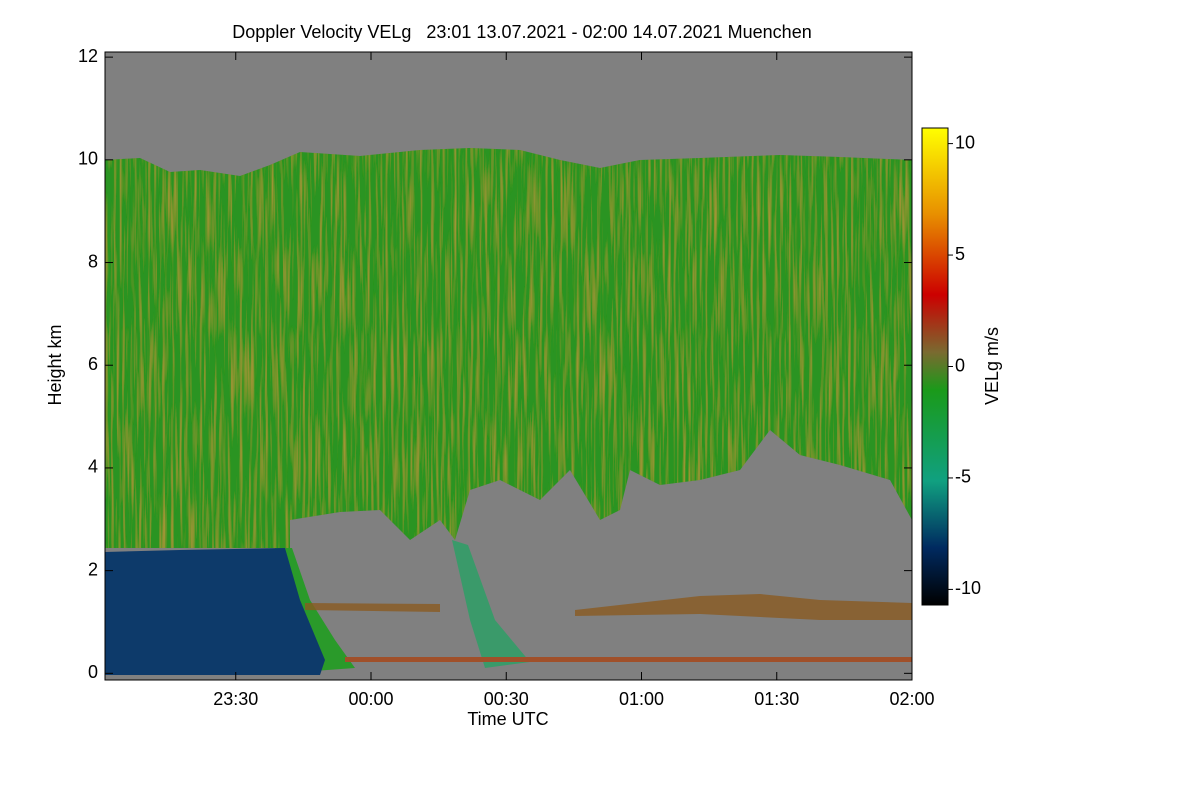  I want to click on colorbar-tick-label: -5, so click(963, 477).